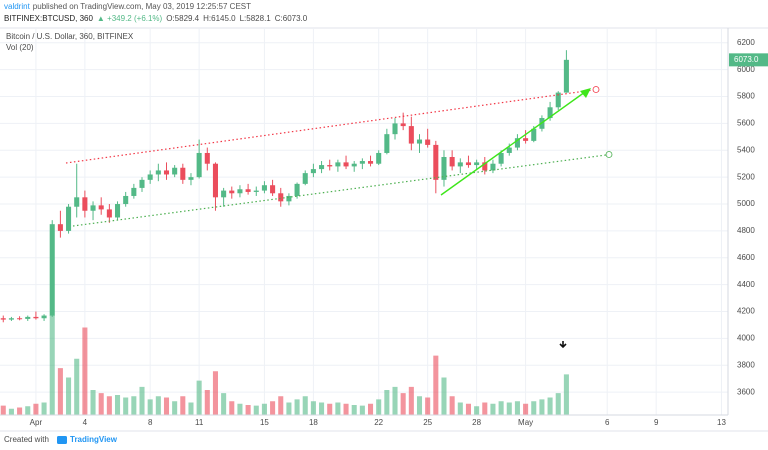  What do you see at coordinates (17, 6) in the screenshot?
I see `author: valdrint` at bounding box center [17, 6].